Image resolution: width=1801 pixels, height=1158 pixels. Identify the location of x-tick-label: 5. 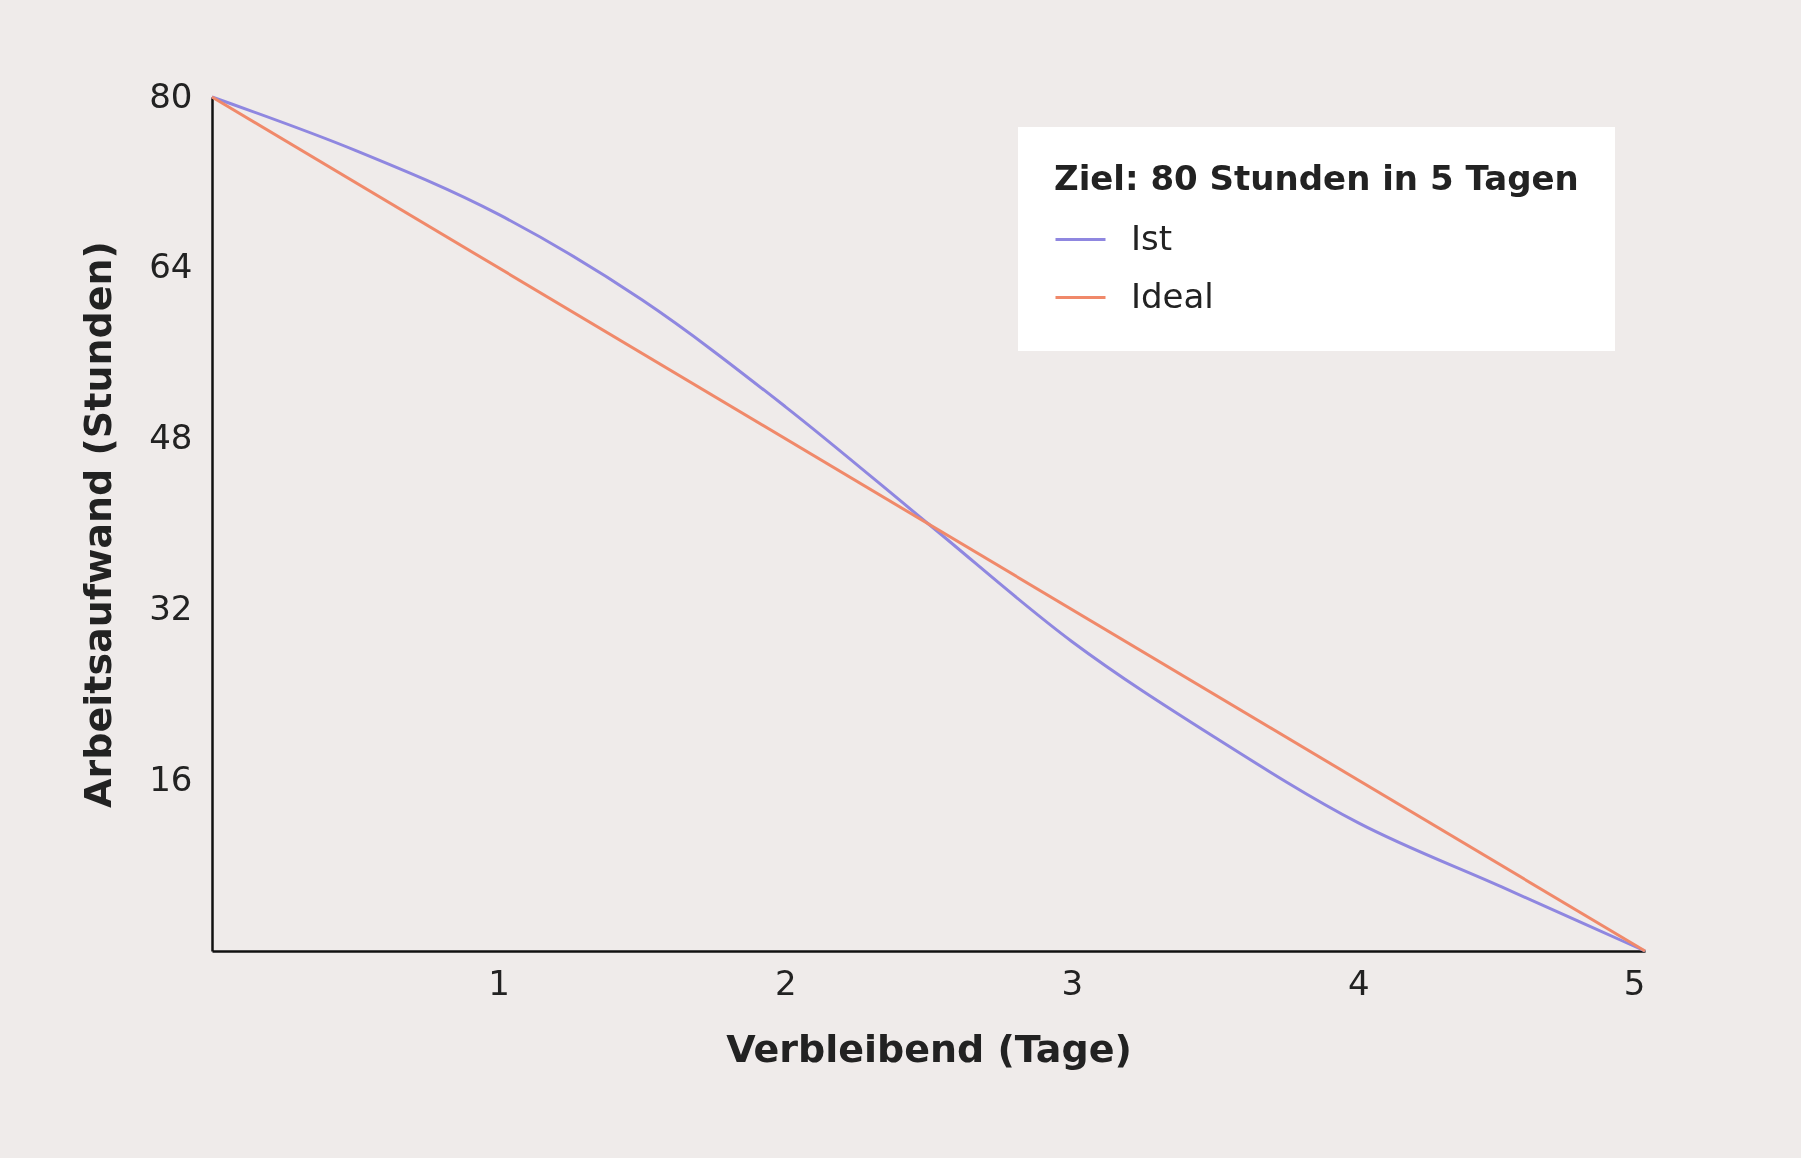
(1634, 982).